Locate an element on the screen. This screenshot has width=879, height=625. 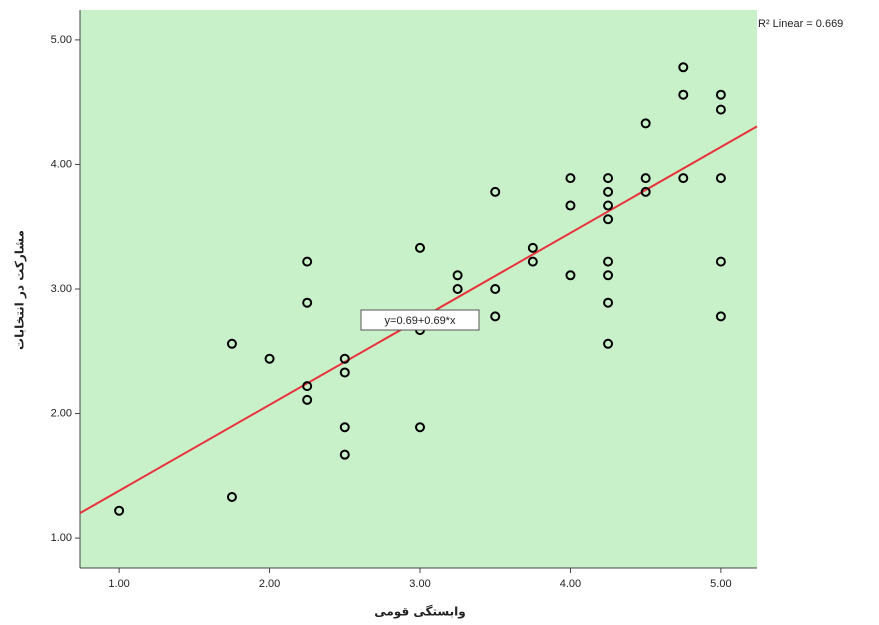
fit-label: y=0.69+0.69*x is located at coordinates (420, 321).